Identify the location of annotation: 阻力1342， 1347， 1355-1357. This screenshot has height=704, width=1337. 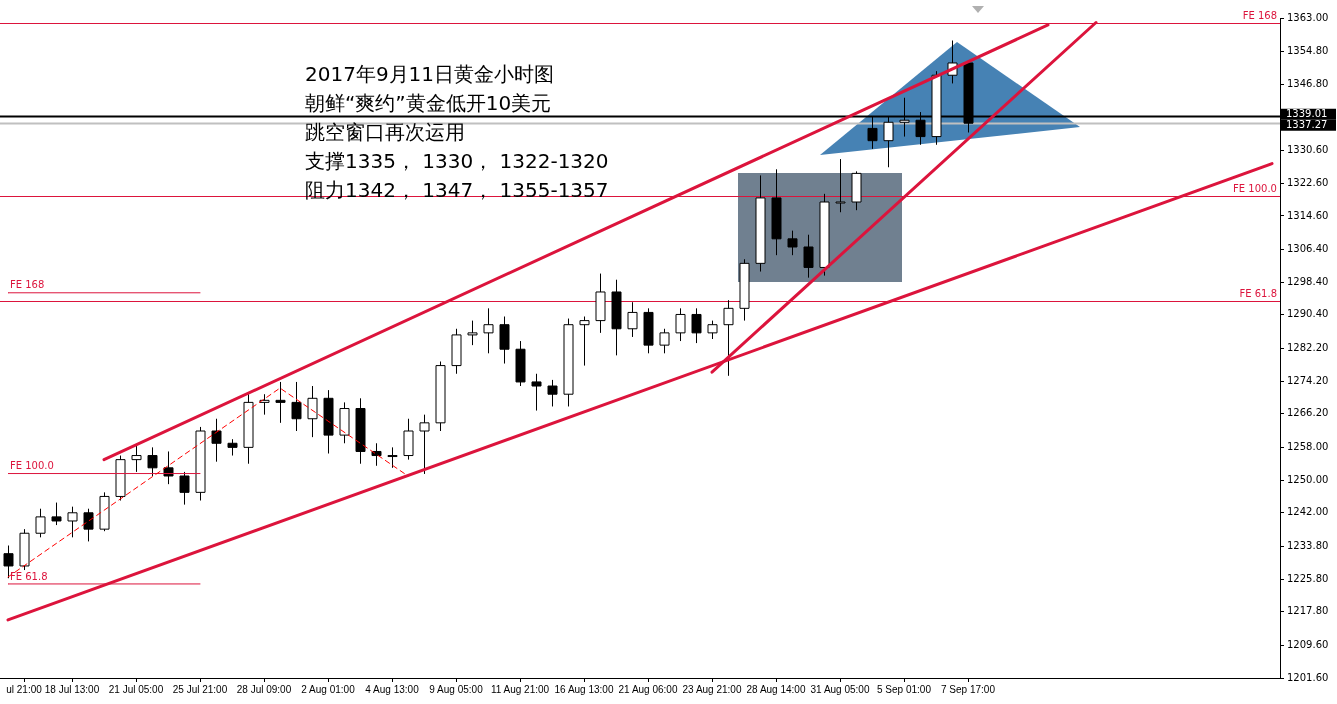
(457, 190).